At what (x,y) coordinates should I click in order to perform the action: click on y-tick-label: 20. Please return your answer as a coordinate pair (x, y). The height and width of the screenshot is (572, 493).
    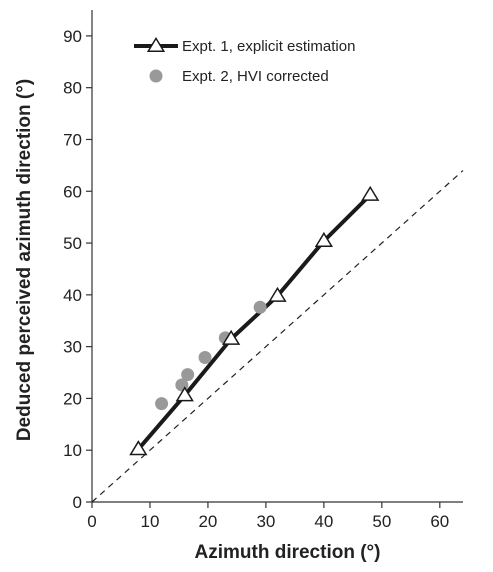
    Looking at the image, I should click on (72, 398).